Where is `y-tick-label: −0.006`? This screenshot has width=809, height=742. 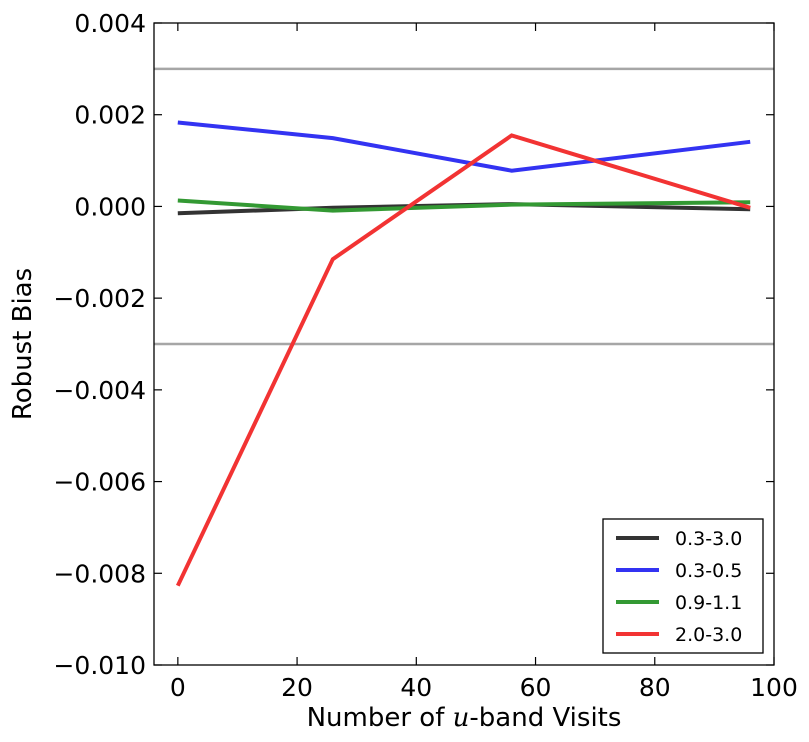 y-tick-label: −0.006 is located at coordinates (99, 482).